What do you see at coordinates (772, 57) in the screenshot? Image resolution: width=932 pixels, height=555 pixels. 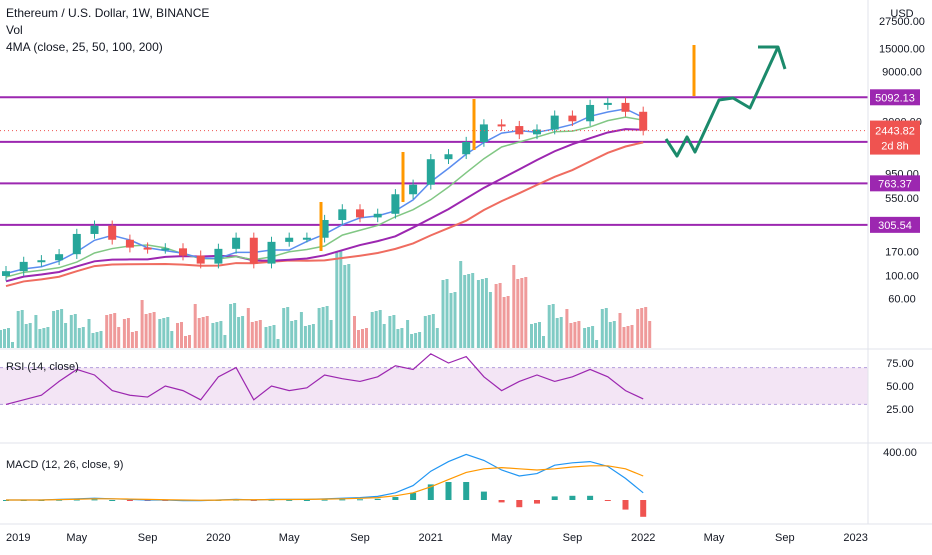 I see `projection-arrowhead` at bounding box center [772, 57].